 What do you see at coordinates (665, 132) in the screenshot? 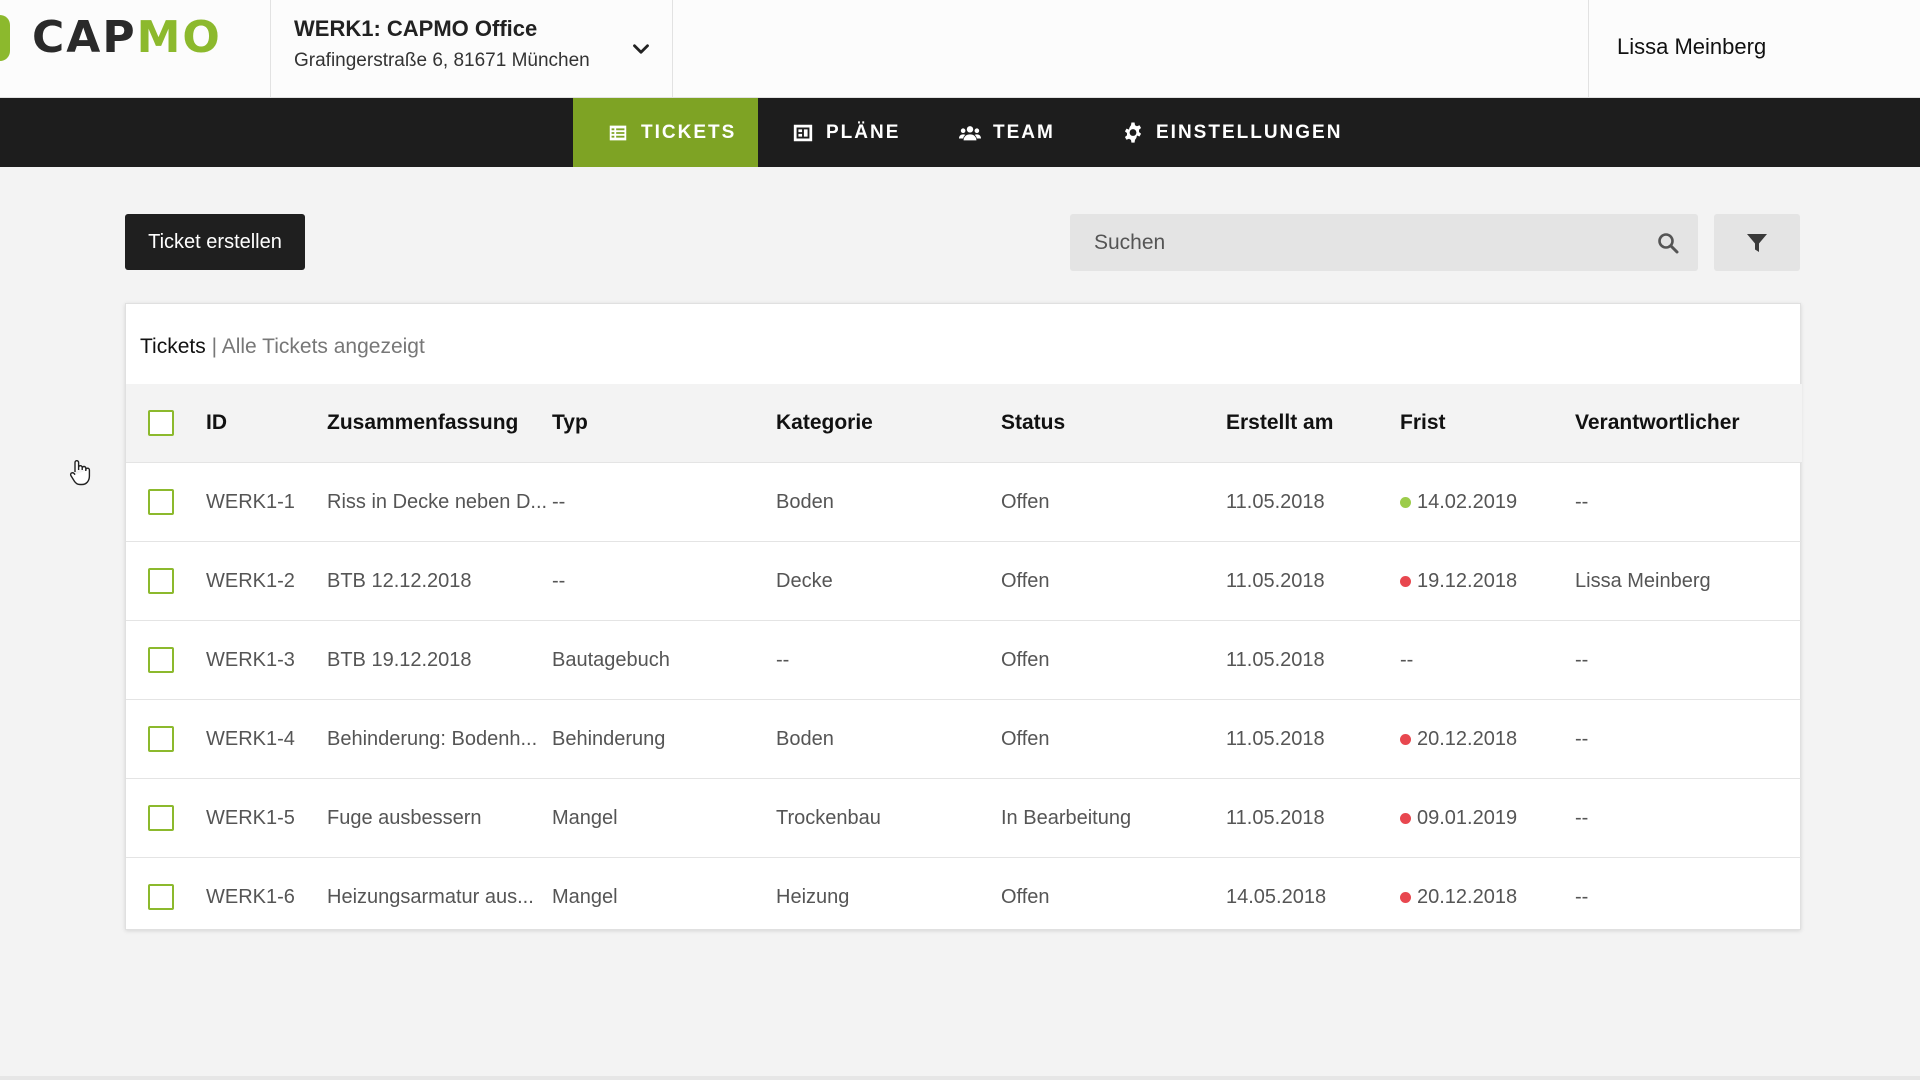
I see `tab-tickets: TICKETS` at bounding box center [665, 132].